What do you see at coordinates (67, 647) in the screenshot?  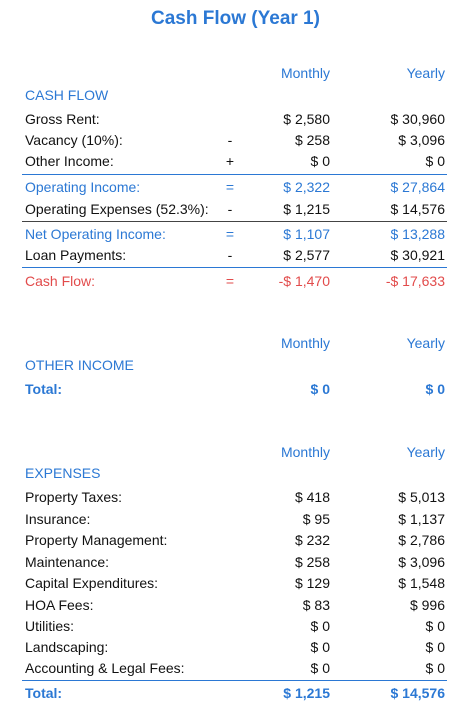 I see `row-label: Landscaping:` at bounding box center [67, 647].